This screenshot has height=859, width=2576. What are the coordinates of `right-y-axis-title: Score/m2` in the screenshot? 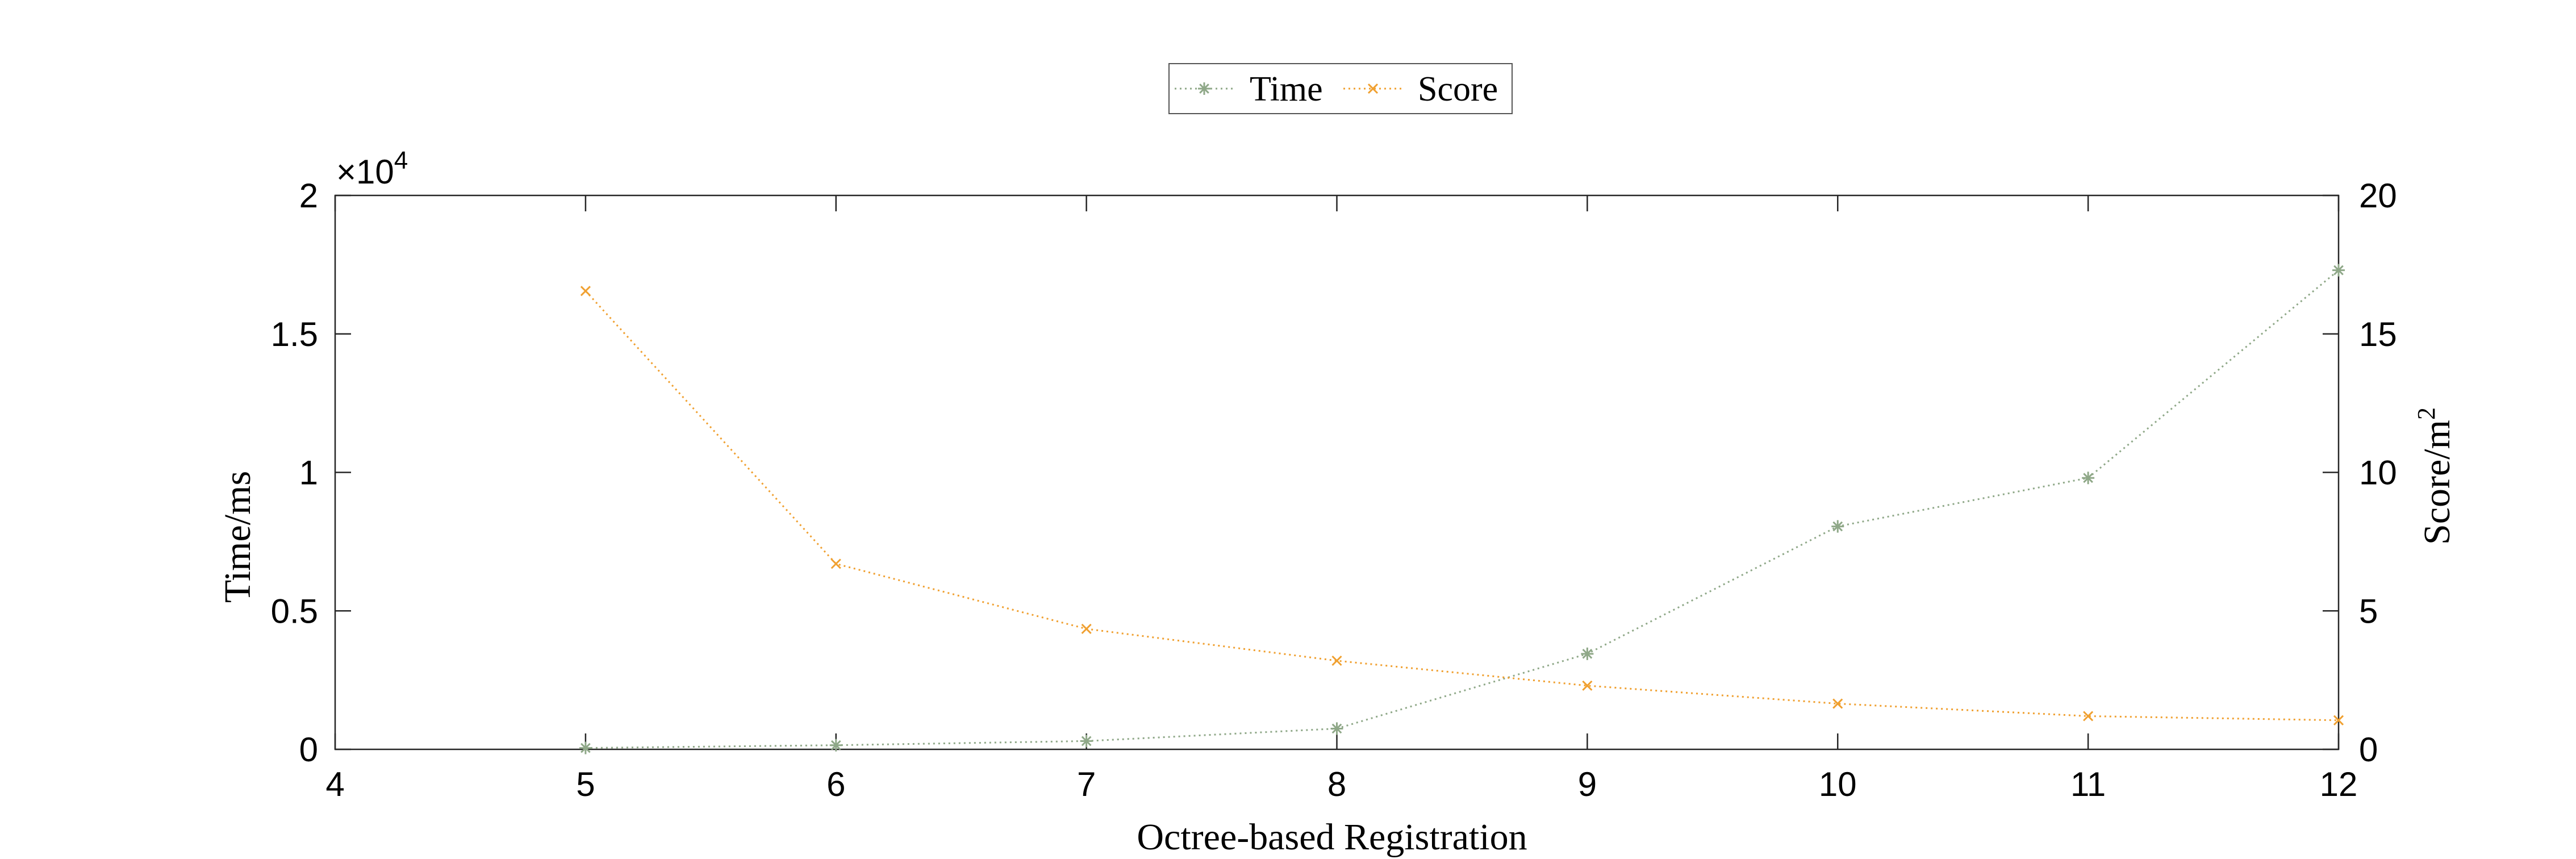 It's located at (2435, 476).